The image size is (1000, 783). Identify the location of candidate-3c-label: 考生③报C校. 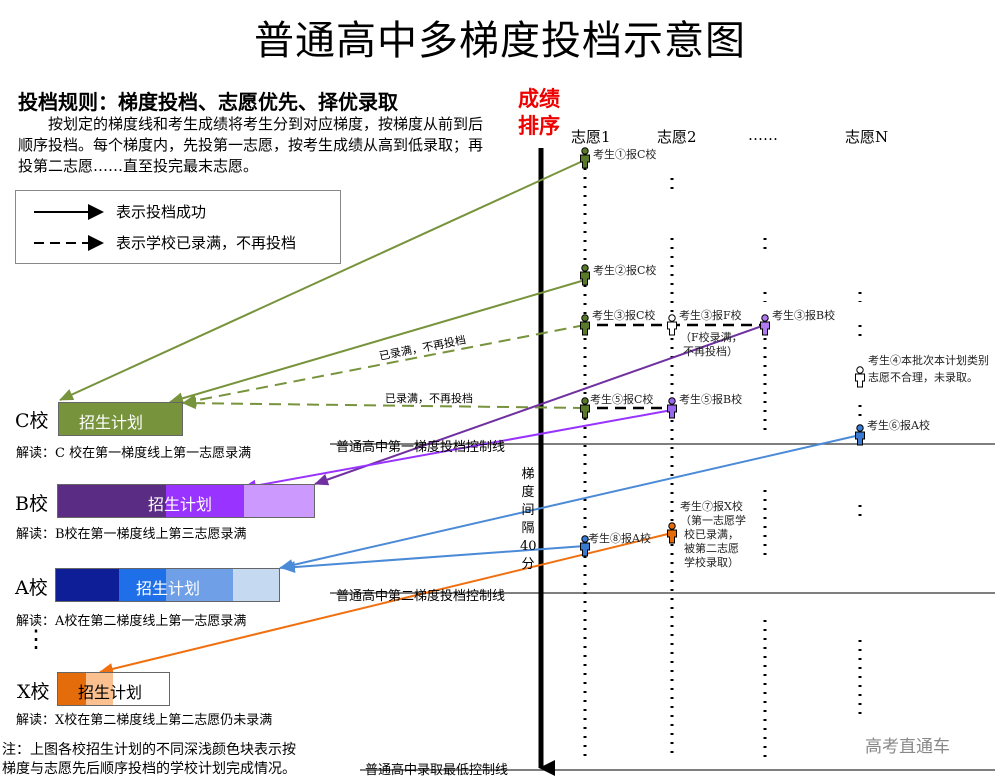
(623, 315).